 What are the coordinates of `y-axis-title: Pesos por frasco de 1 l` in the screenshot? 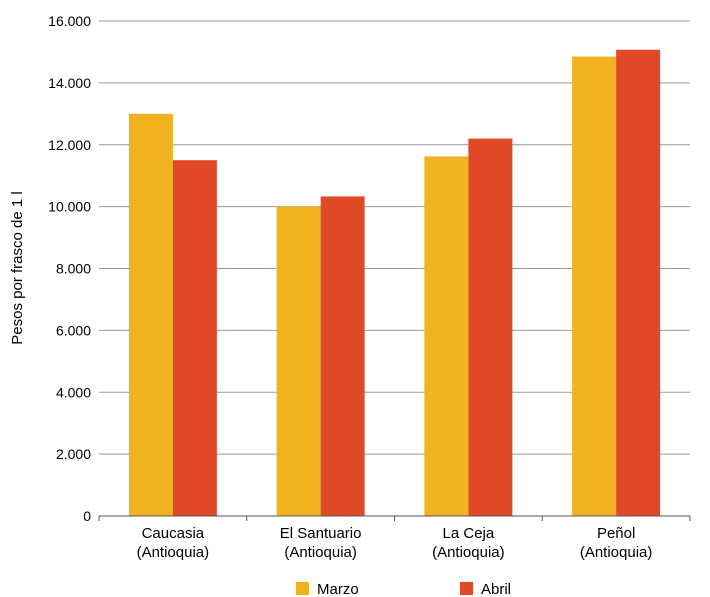 It's located at (17, 267).